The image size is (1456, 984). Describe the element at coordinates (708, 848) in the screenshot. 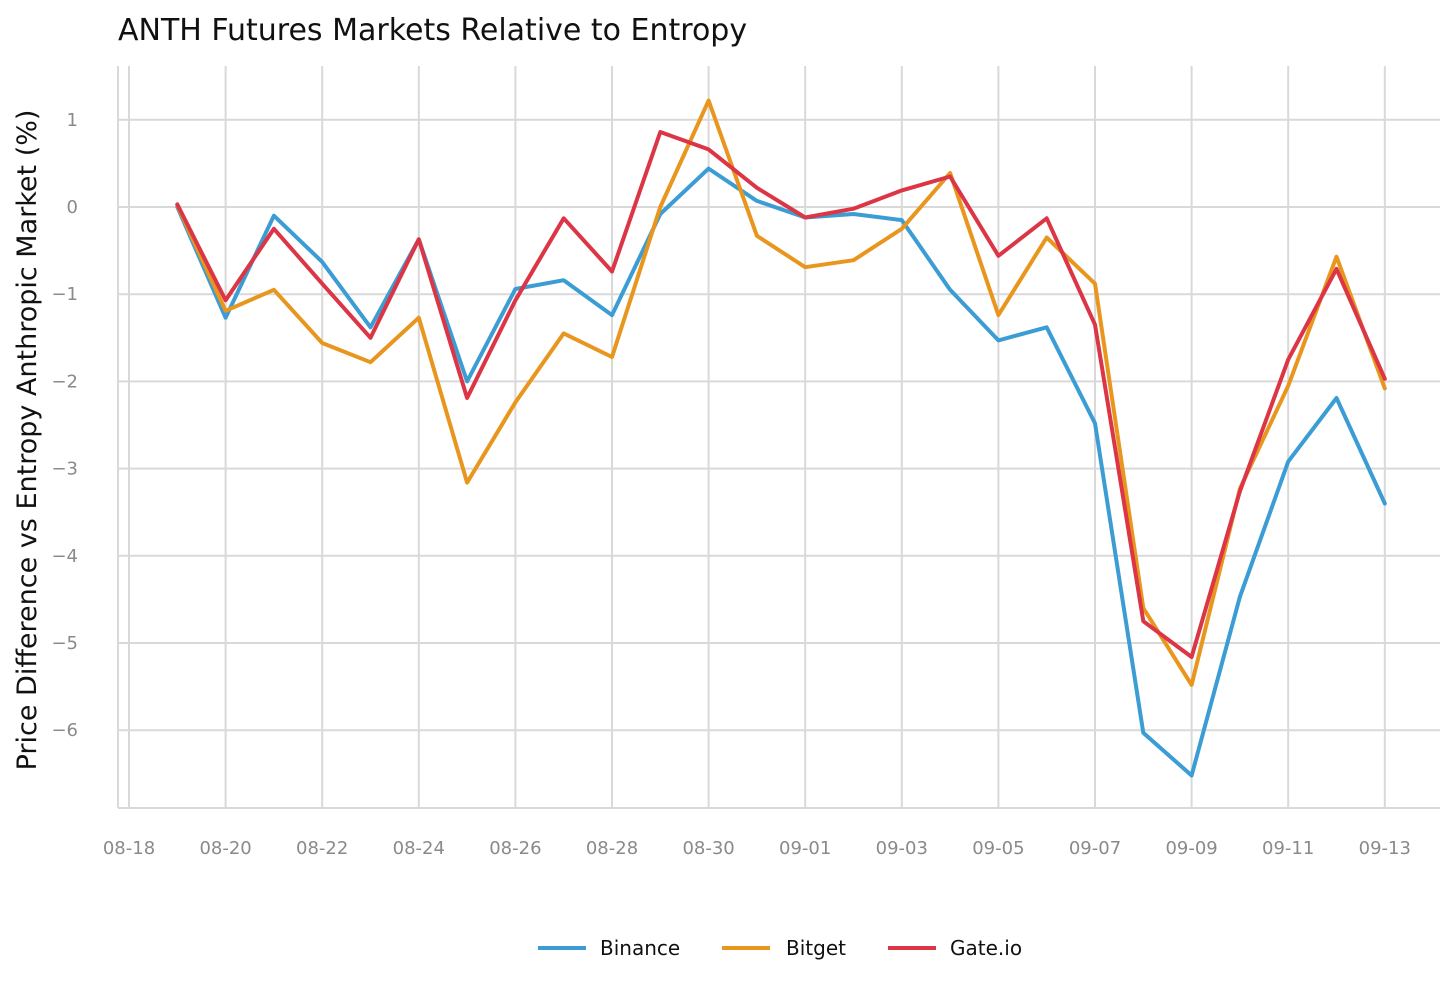

I see `x-tick-label: 08-30` at that location.